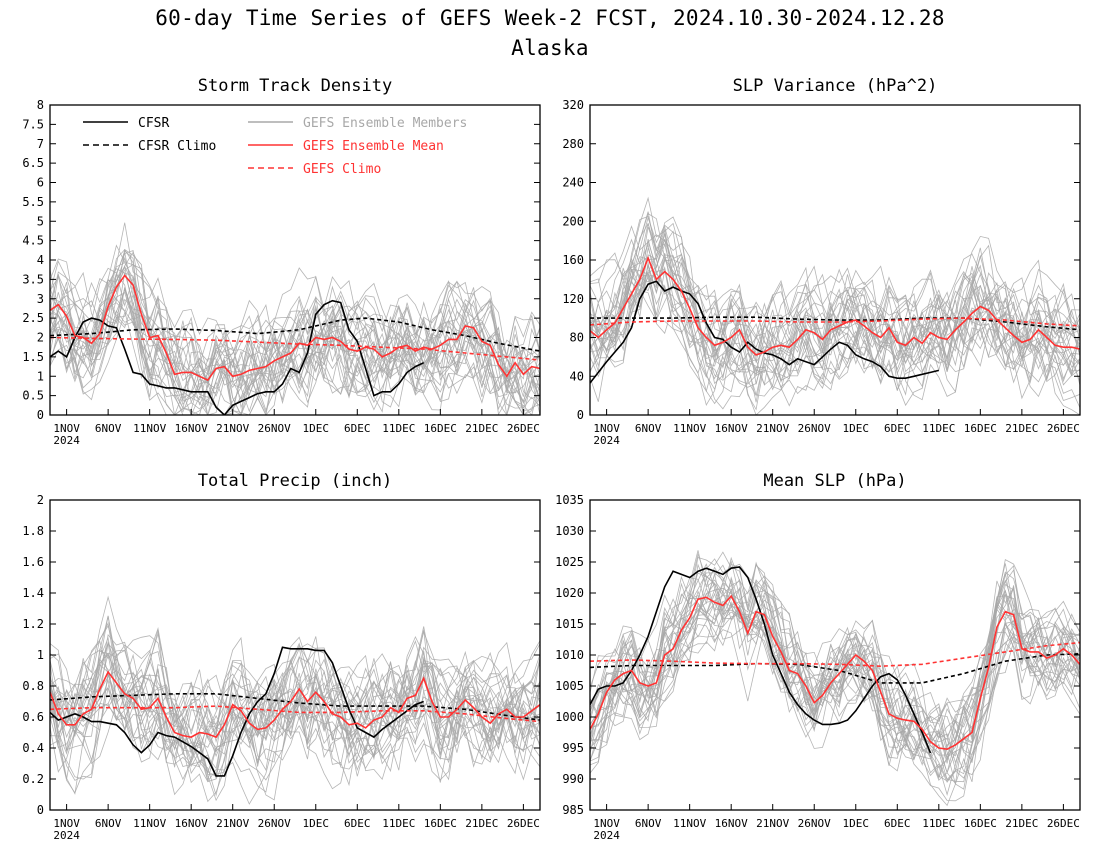 The image size is (1100, 850). Describe the element at coordinates (33, 318) in the screenshot. I see `y-tick-label: 2.5` at that location.